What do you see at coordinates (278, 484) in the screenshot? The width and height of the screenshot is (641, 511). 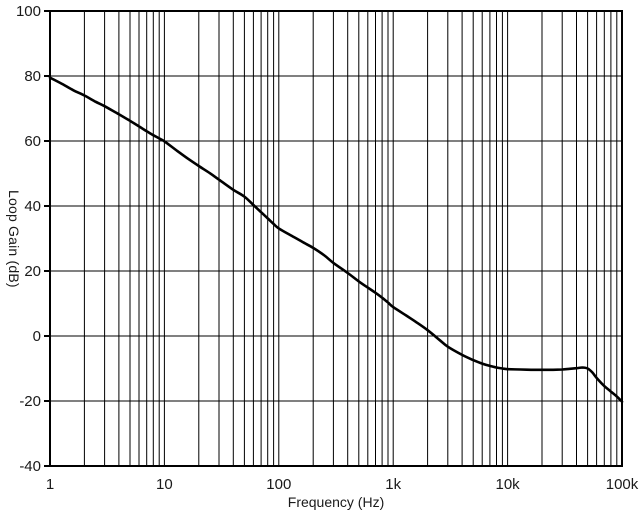 I see `x-tick-label: 100` at bounding box center [278, 484].